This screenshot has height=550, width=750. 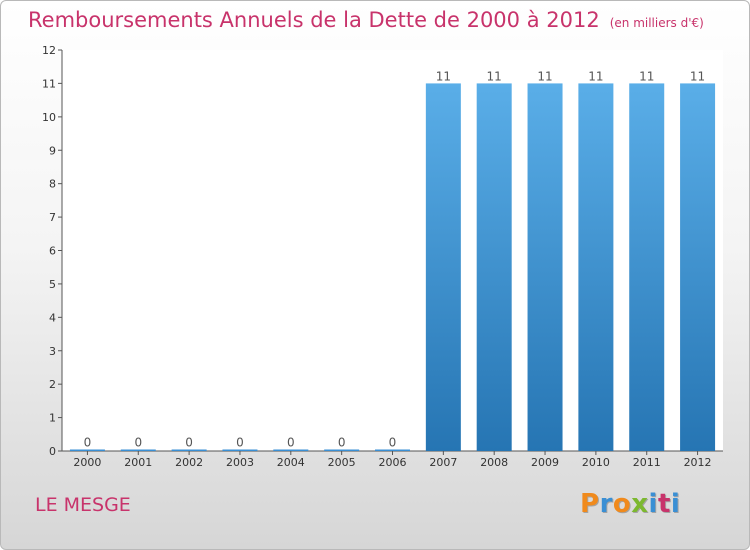 What do you see at coordinates (656, 23) in the screenshot?
I see `chart-unit-note: (en milliers d'€)` at bounding box center [656, 23].